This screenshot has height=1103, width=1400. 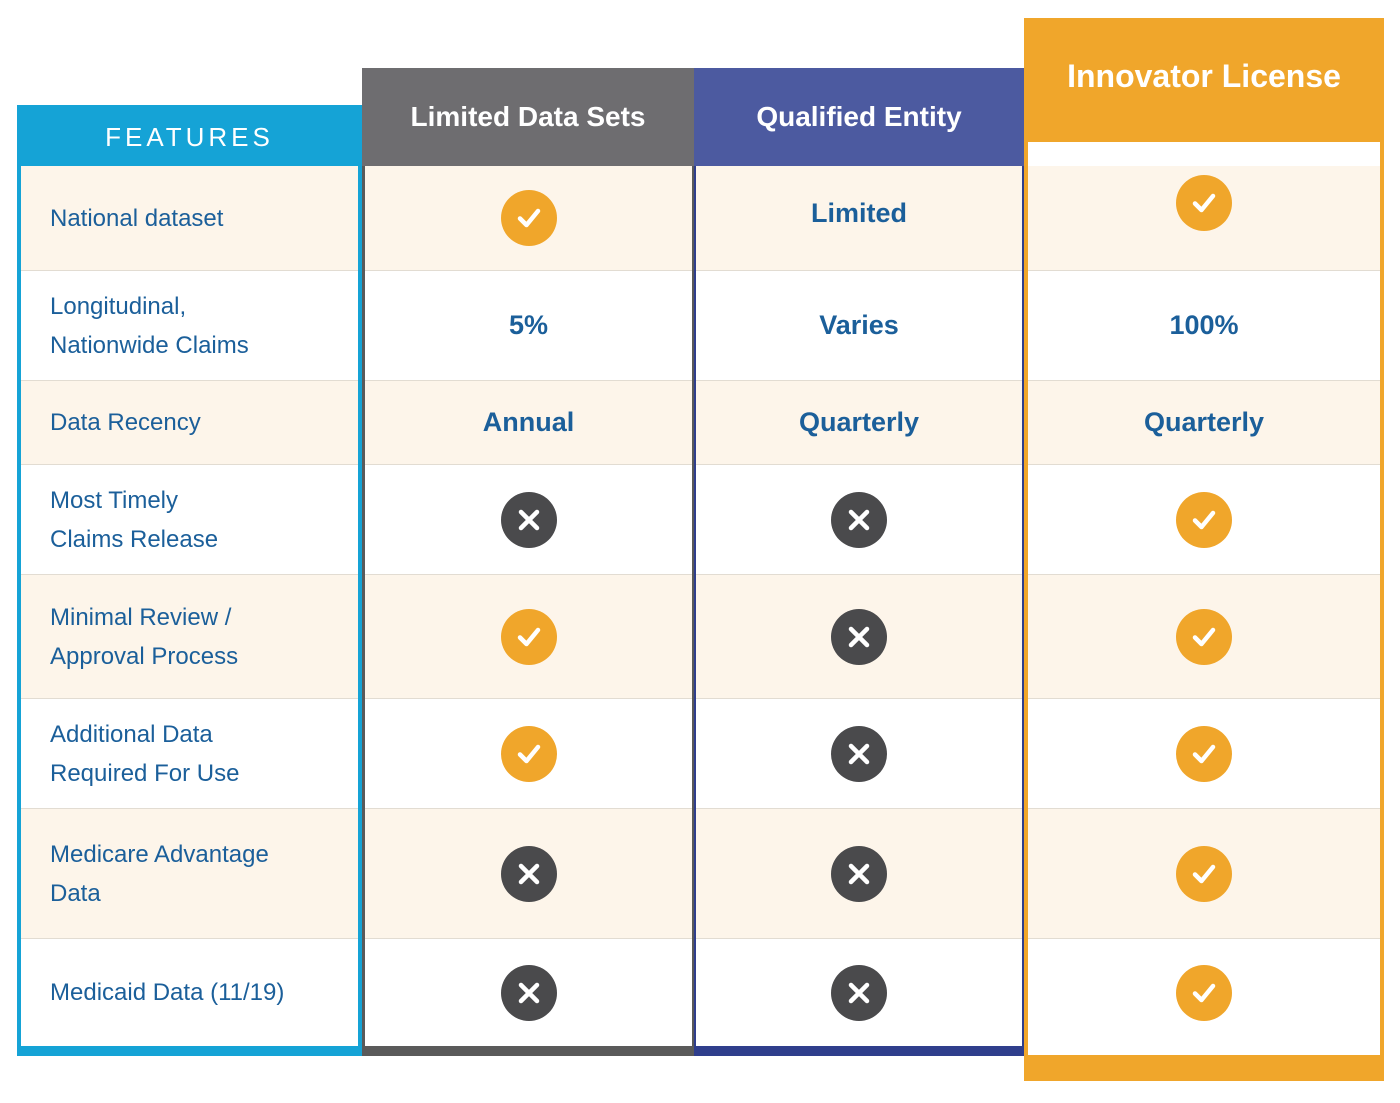 I want to click on cell-value: 100%, so click(x=1204, y=325).